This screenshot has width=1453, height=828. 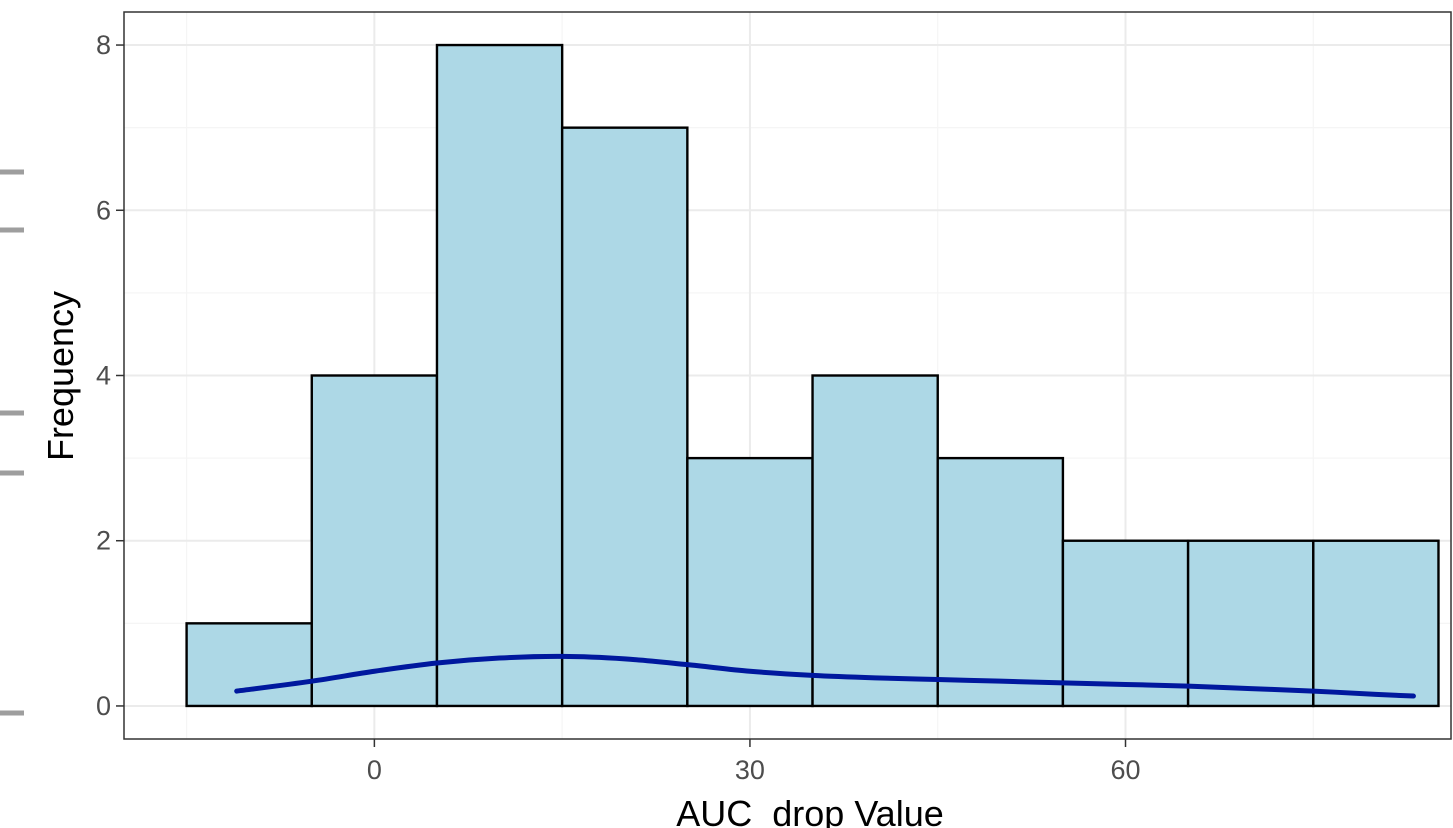 I want to click on x-tick-label: 30, so click(x=750, y=770).